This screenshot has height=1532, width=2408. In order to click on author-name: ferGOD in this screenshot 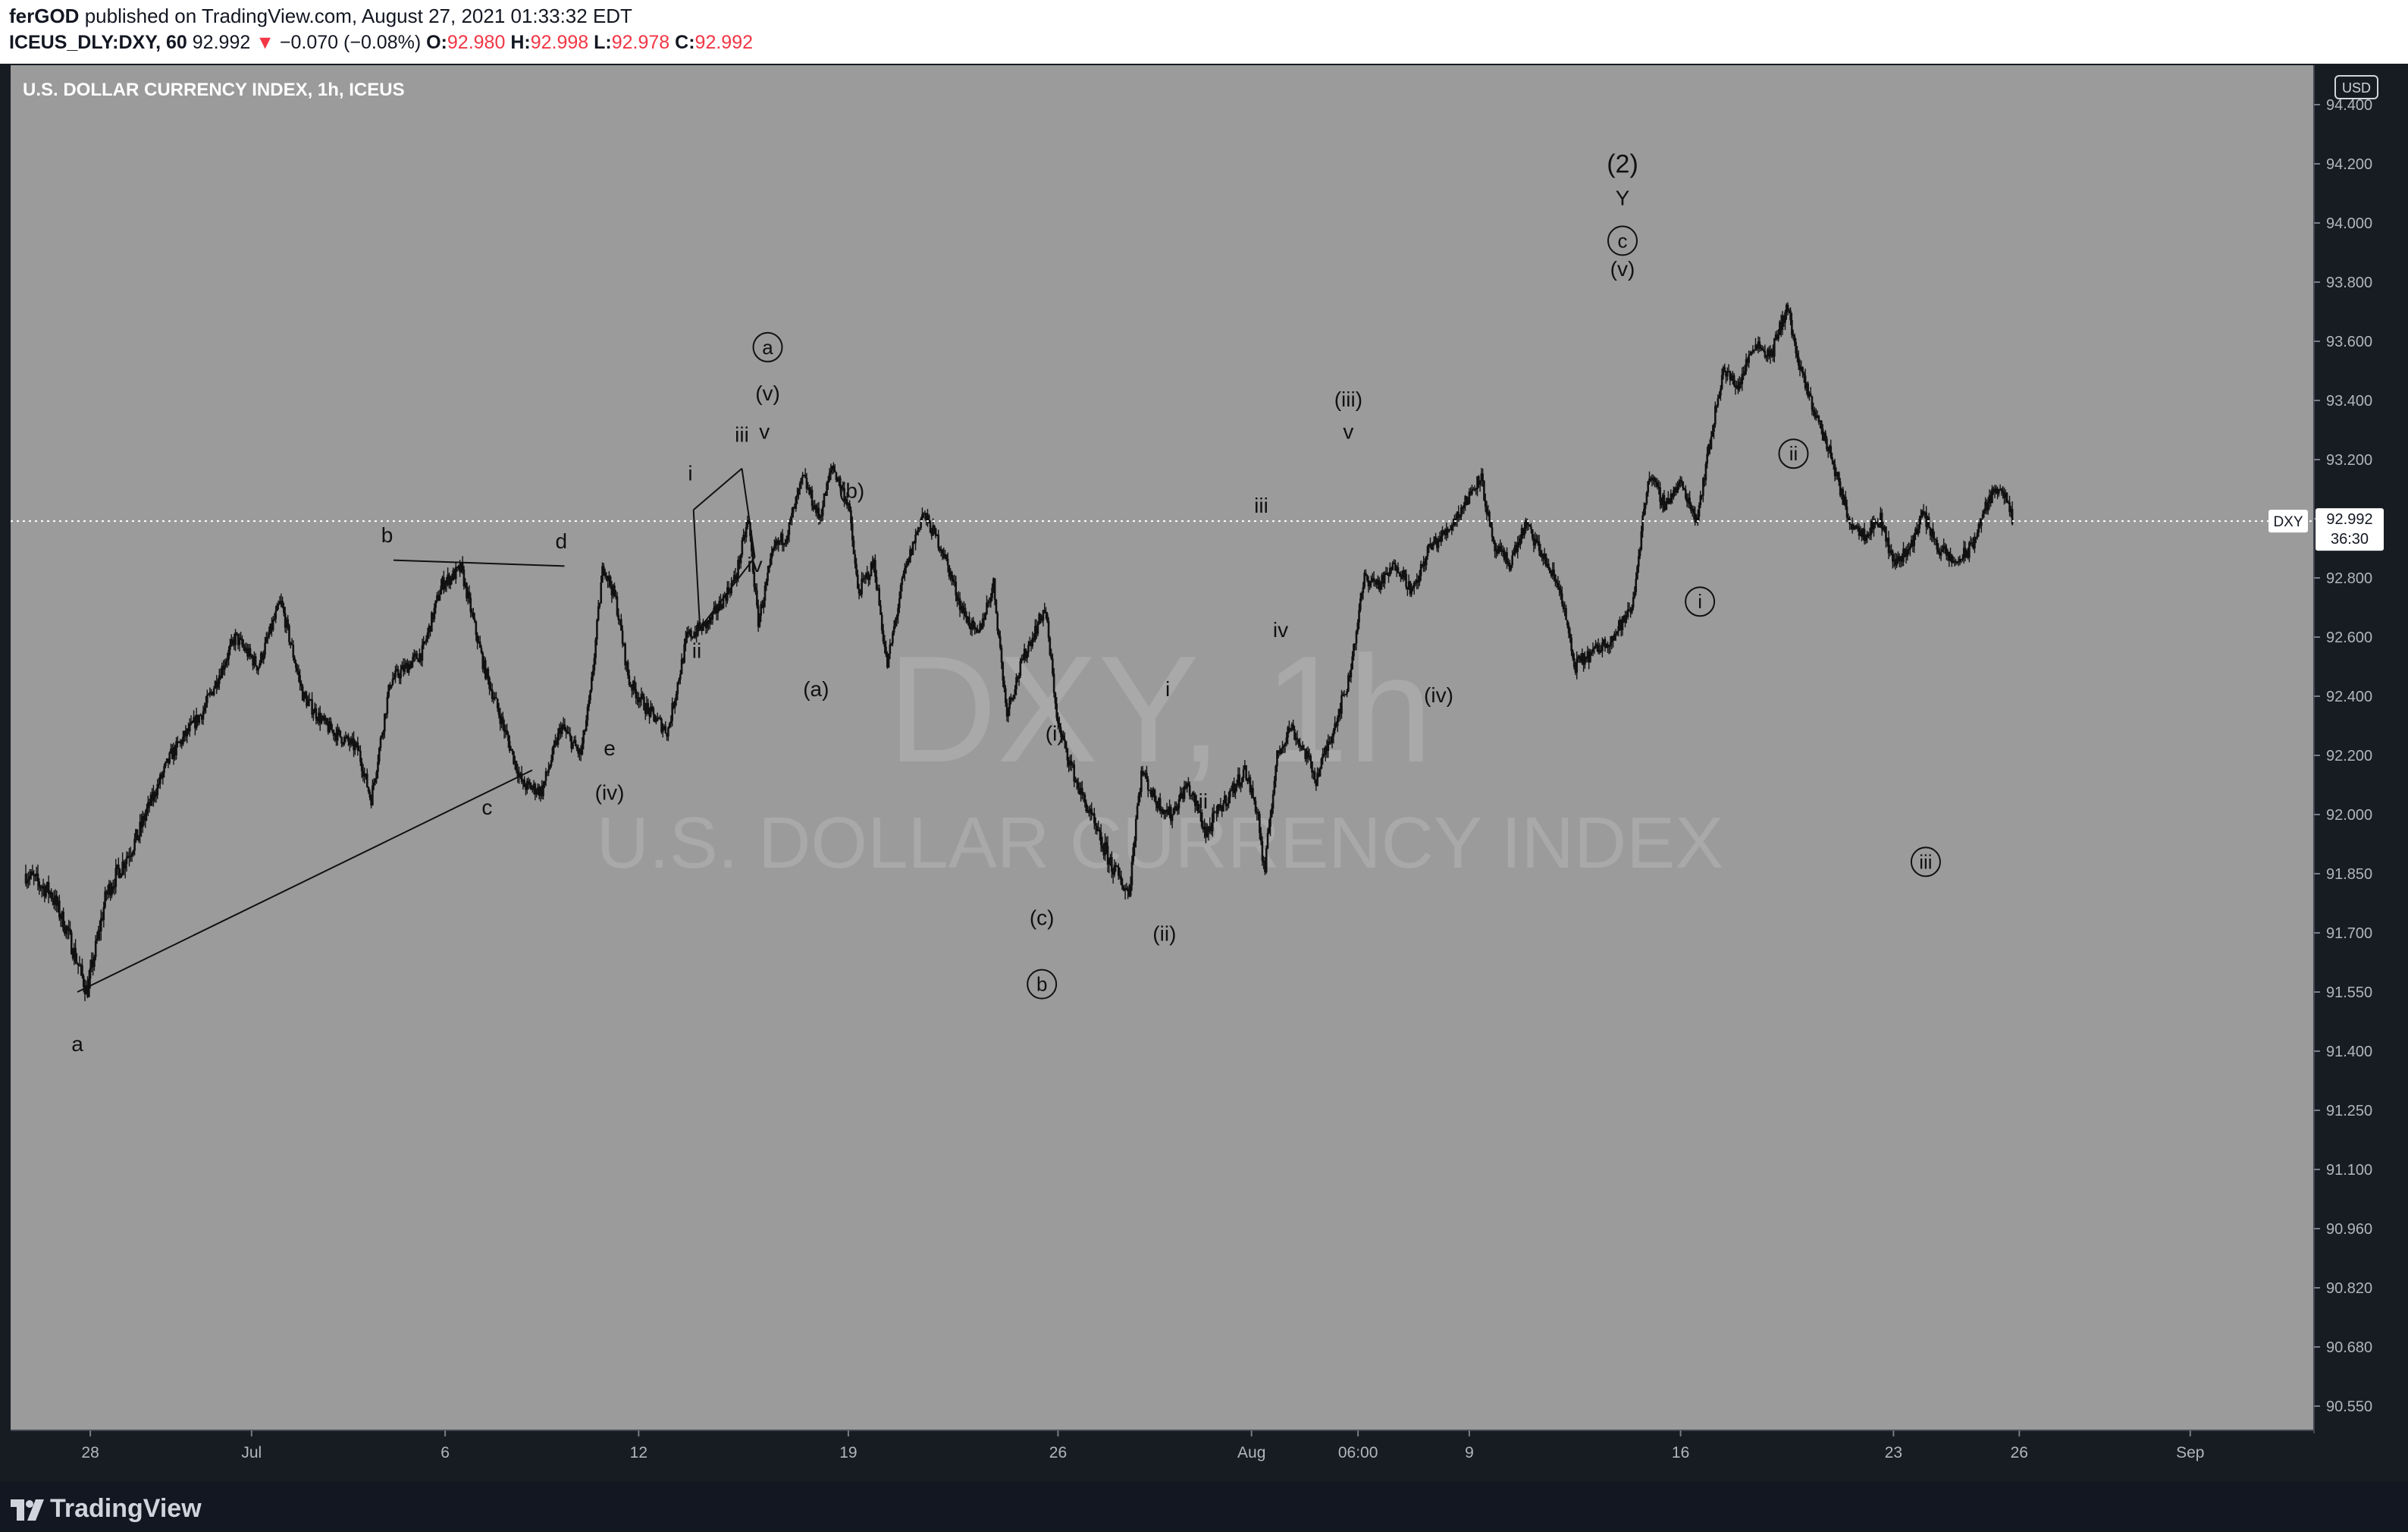, I will do `click(44, 16)`.